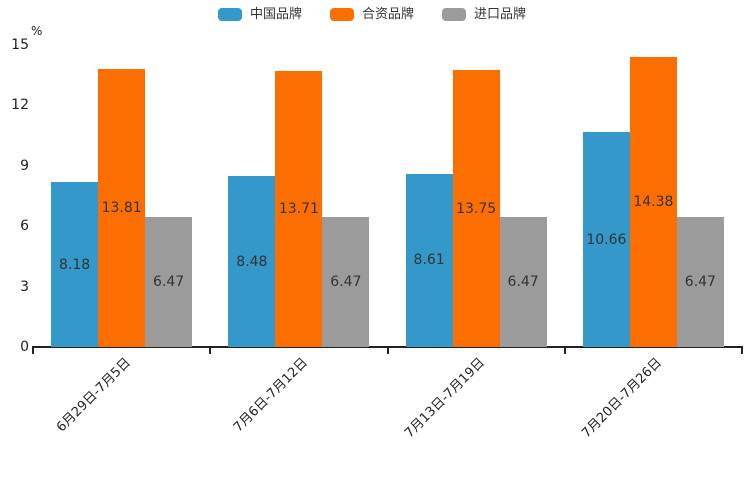  I want to click on legend-label: 进口品牌, so click(500, 14).